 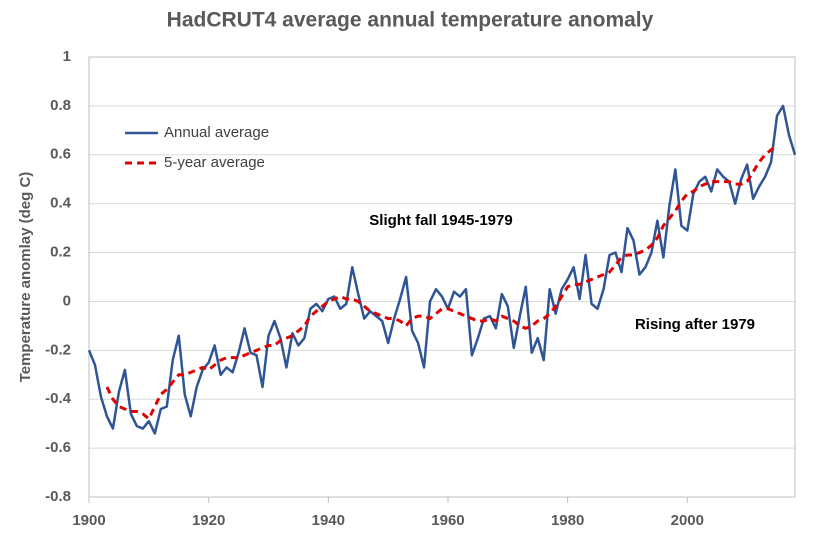 What do you see at coordinates (567, 520) in the screenshot?
I see `x-tick-label: 1980` at bounding box center [567, 520].